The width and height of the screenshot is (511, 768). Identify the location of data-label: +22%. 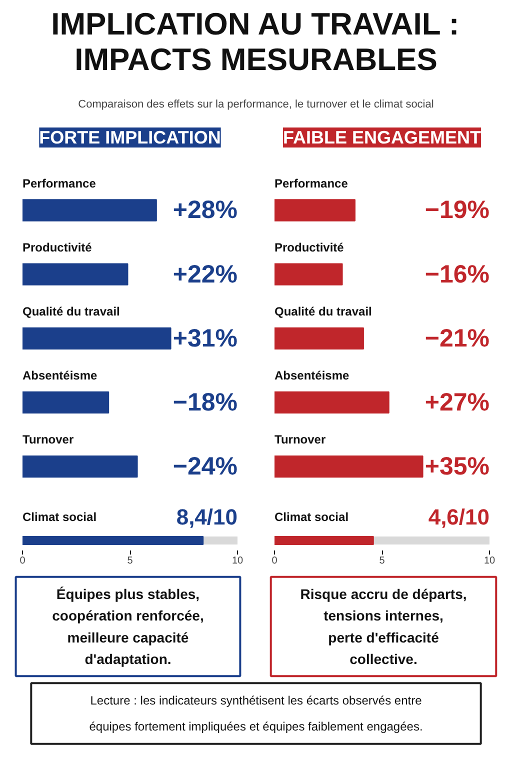
(205, 274).